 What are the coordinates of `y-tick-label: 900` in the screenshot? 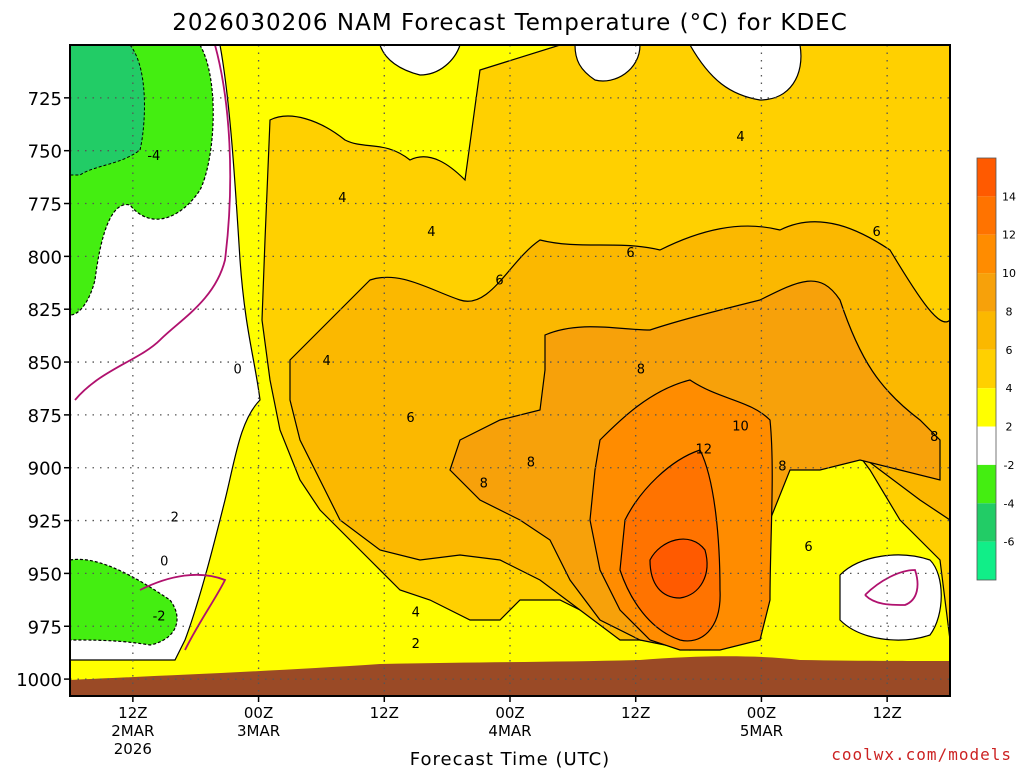 It's located at (45, 469).